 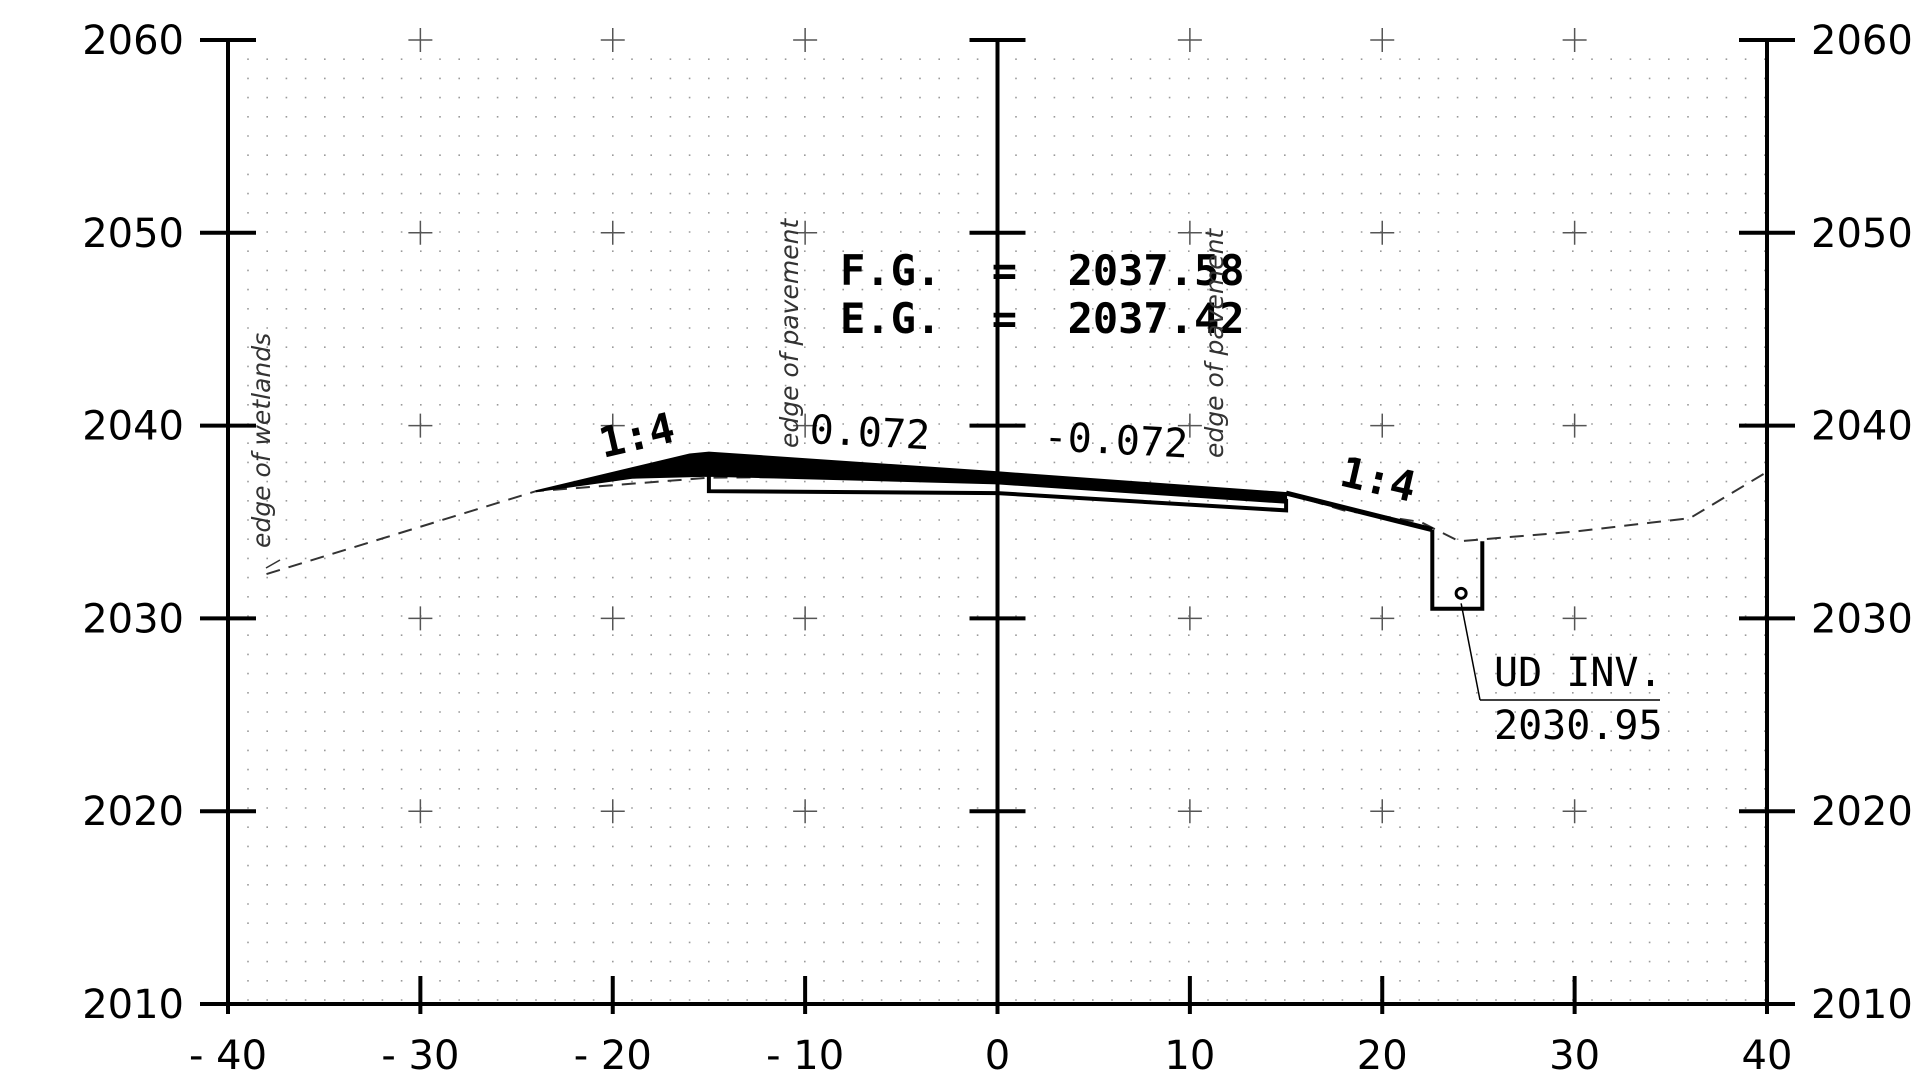 What do you see at coordinates (997, 494) in the screenshot?
I see `base-course-outline` at bounding box center [997, 494].